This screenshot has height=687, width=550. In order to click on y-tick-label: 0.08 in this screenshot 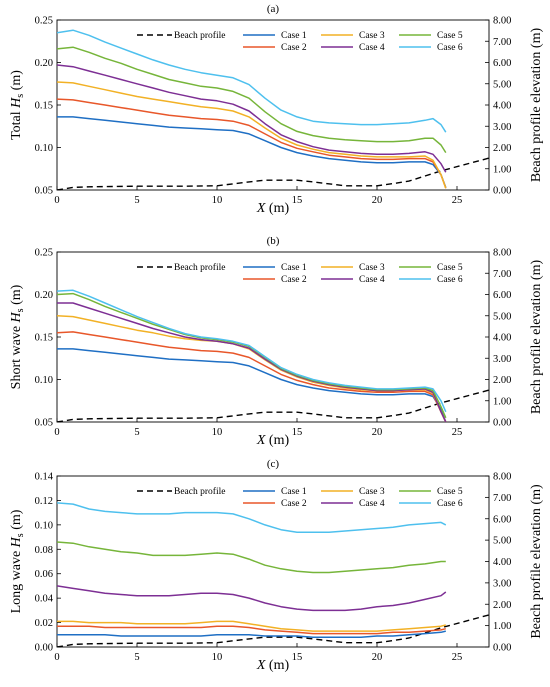, I will do `click(44, 550)`.